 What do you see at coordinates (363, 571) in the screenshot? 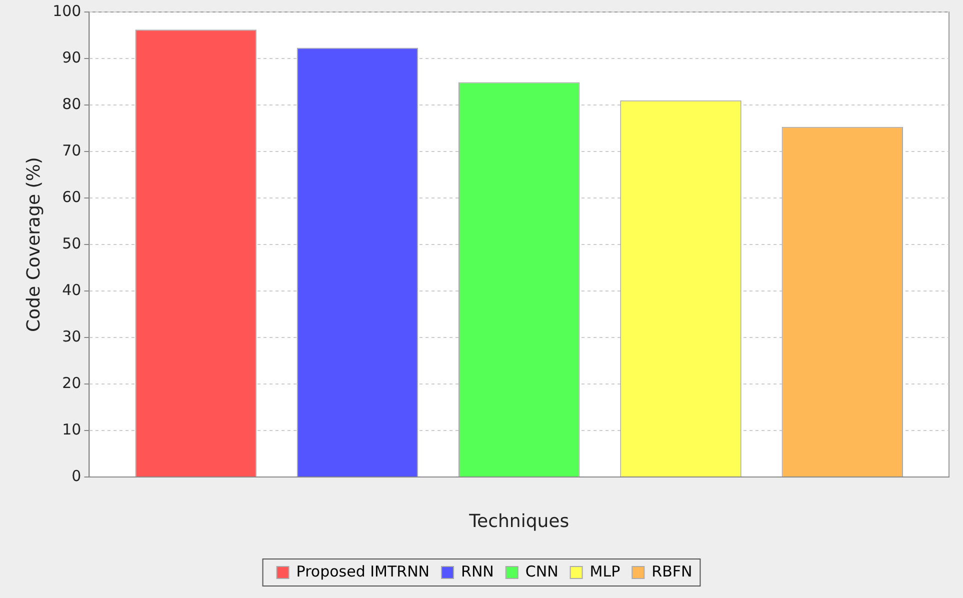
I see `legend-label: Proposed IMTRNN` at bounding box center [363, 571].